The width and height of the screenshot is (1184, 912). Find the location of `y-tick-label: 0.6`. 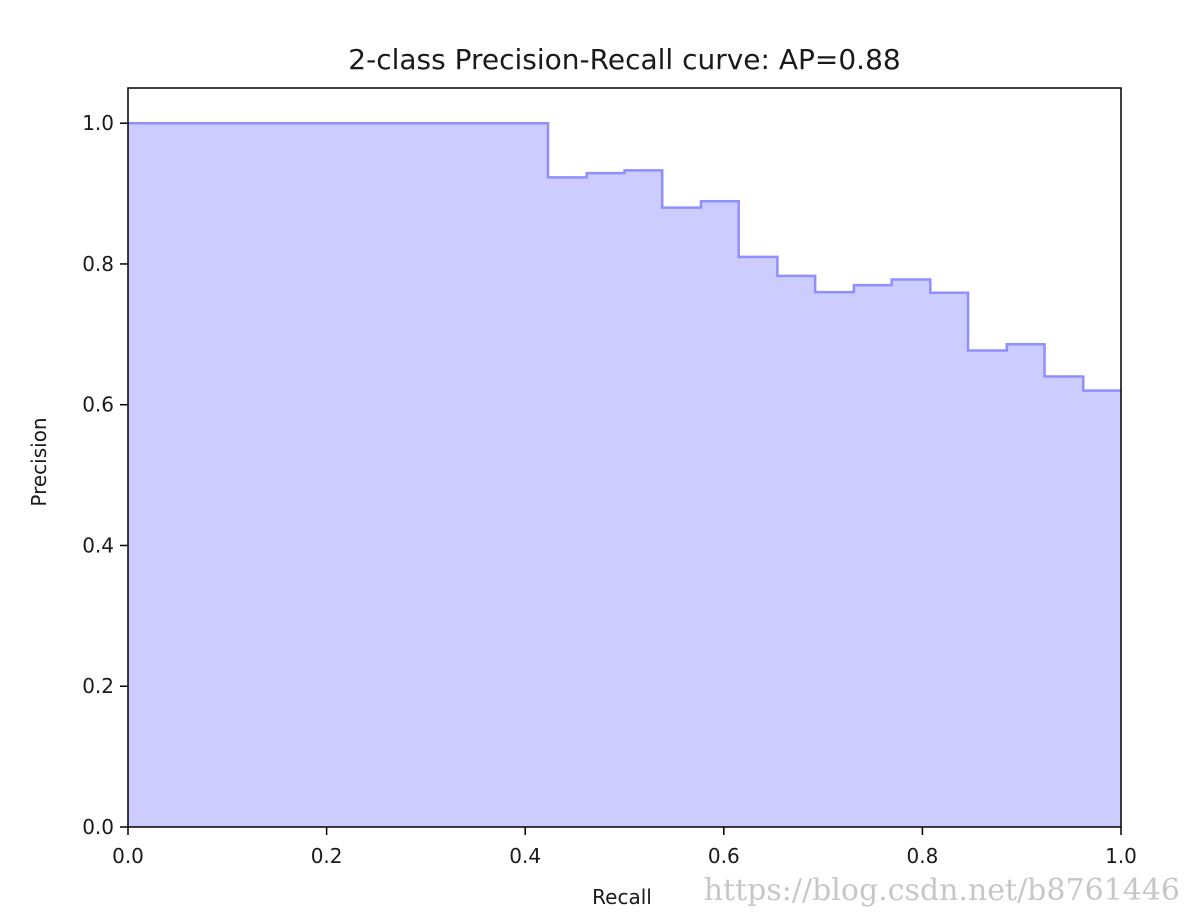

y-tick-label: 0.6 is located at coordinates (98, 405).